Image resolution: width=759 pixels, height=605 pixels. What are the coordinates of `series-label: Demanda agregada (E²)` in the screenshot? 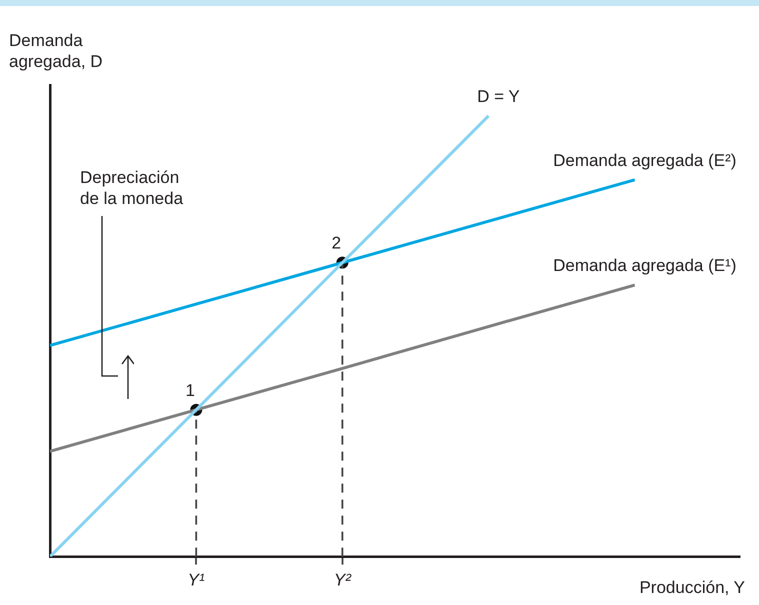 It's located at (644, 160).